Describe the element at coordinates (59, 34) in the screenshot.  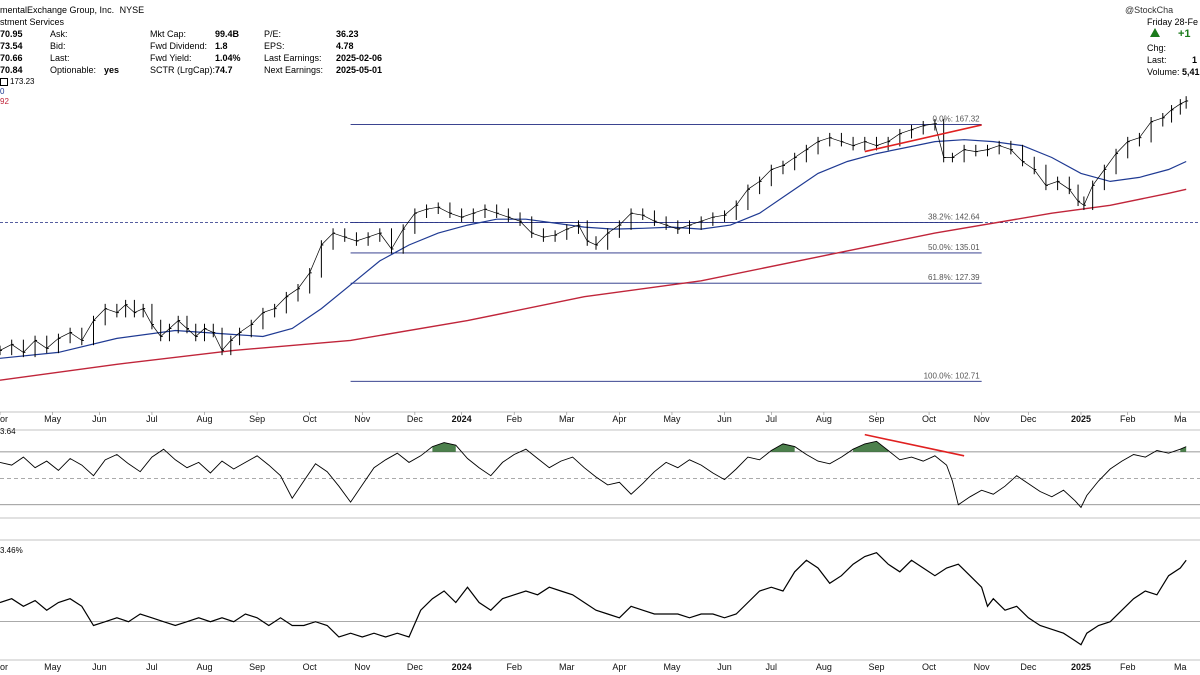
I see `price-cell-label: Ask:` at that location.